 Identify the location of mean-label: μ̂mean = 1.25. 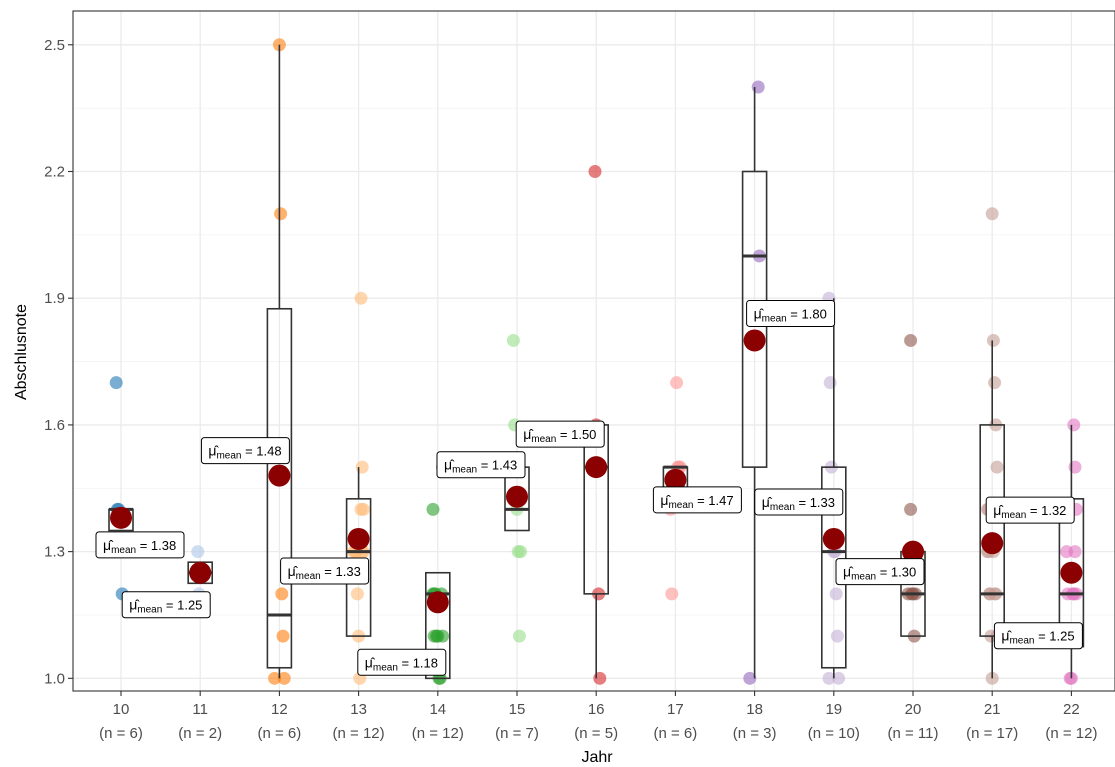
(1038, 636).